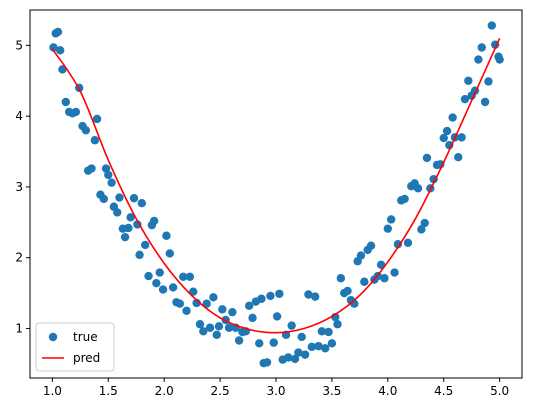 Image resolution: width=534 pixels, height=413 pixels. What do you see at coordinates (19, 258) in the screenshot?
I see `y-tick-label: 2` at bounding box center [19, 258].